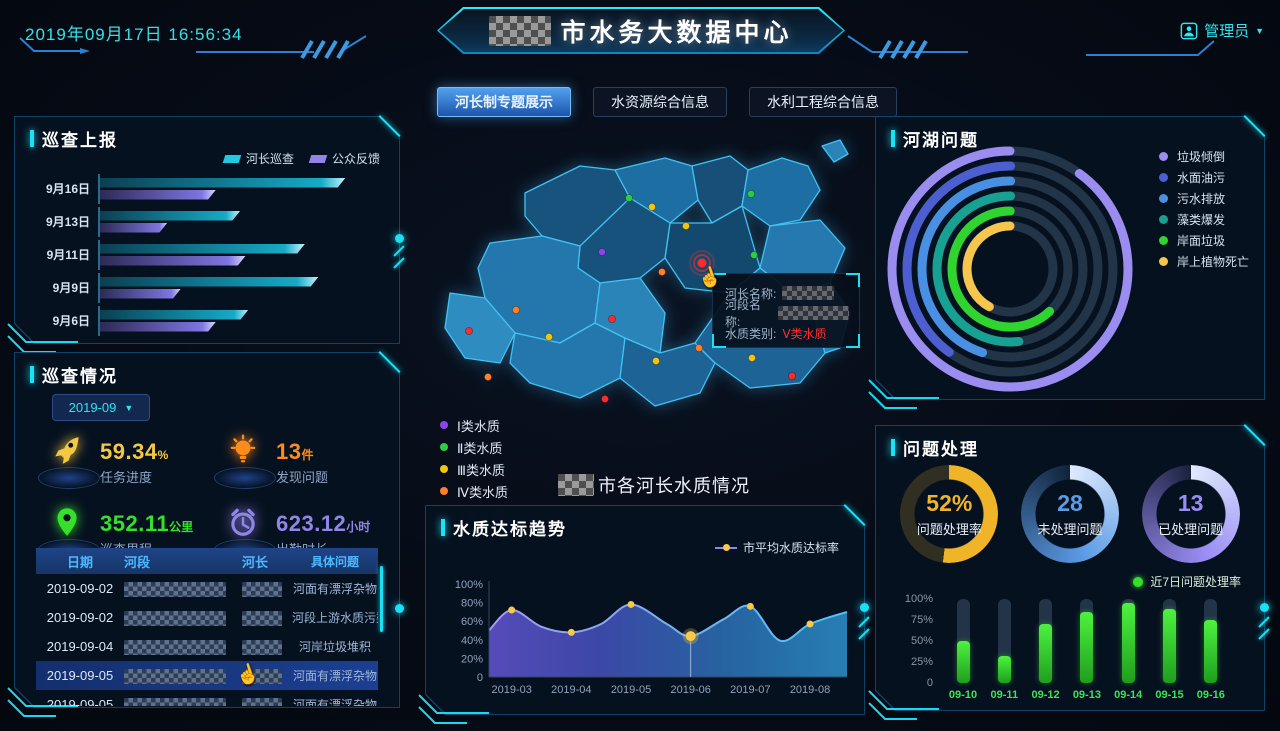  Describe the element at coordinates (1070, 529) in the screenshot. I see `donut-label: 未处理问题` at that location.